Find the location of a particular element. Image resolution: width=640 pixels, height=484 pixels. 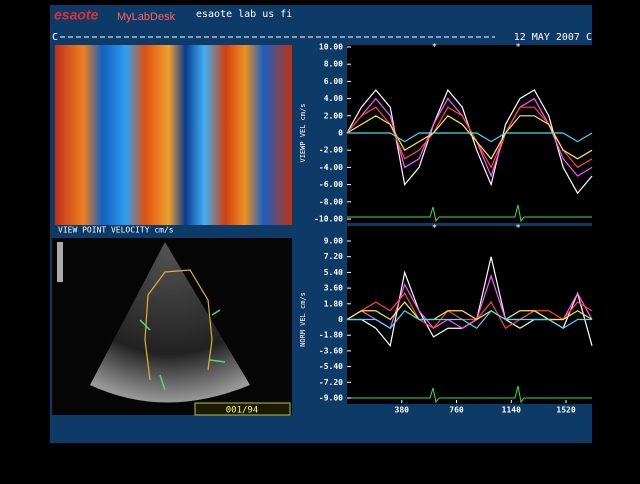

y-tick-label: -9.00 is located at coordinates (331, 398).